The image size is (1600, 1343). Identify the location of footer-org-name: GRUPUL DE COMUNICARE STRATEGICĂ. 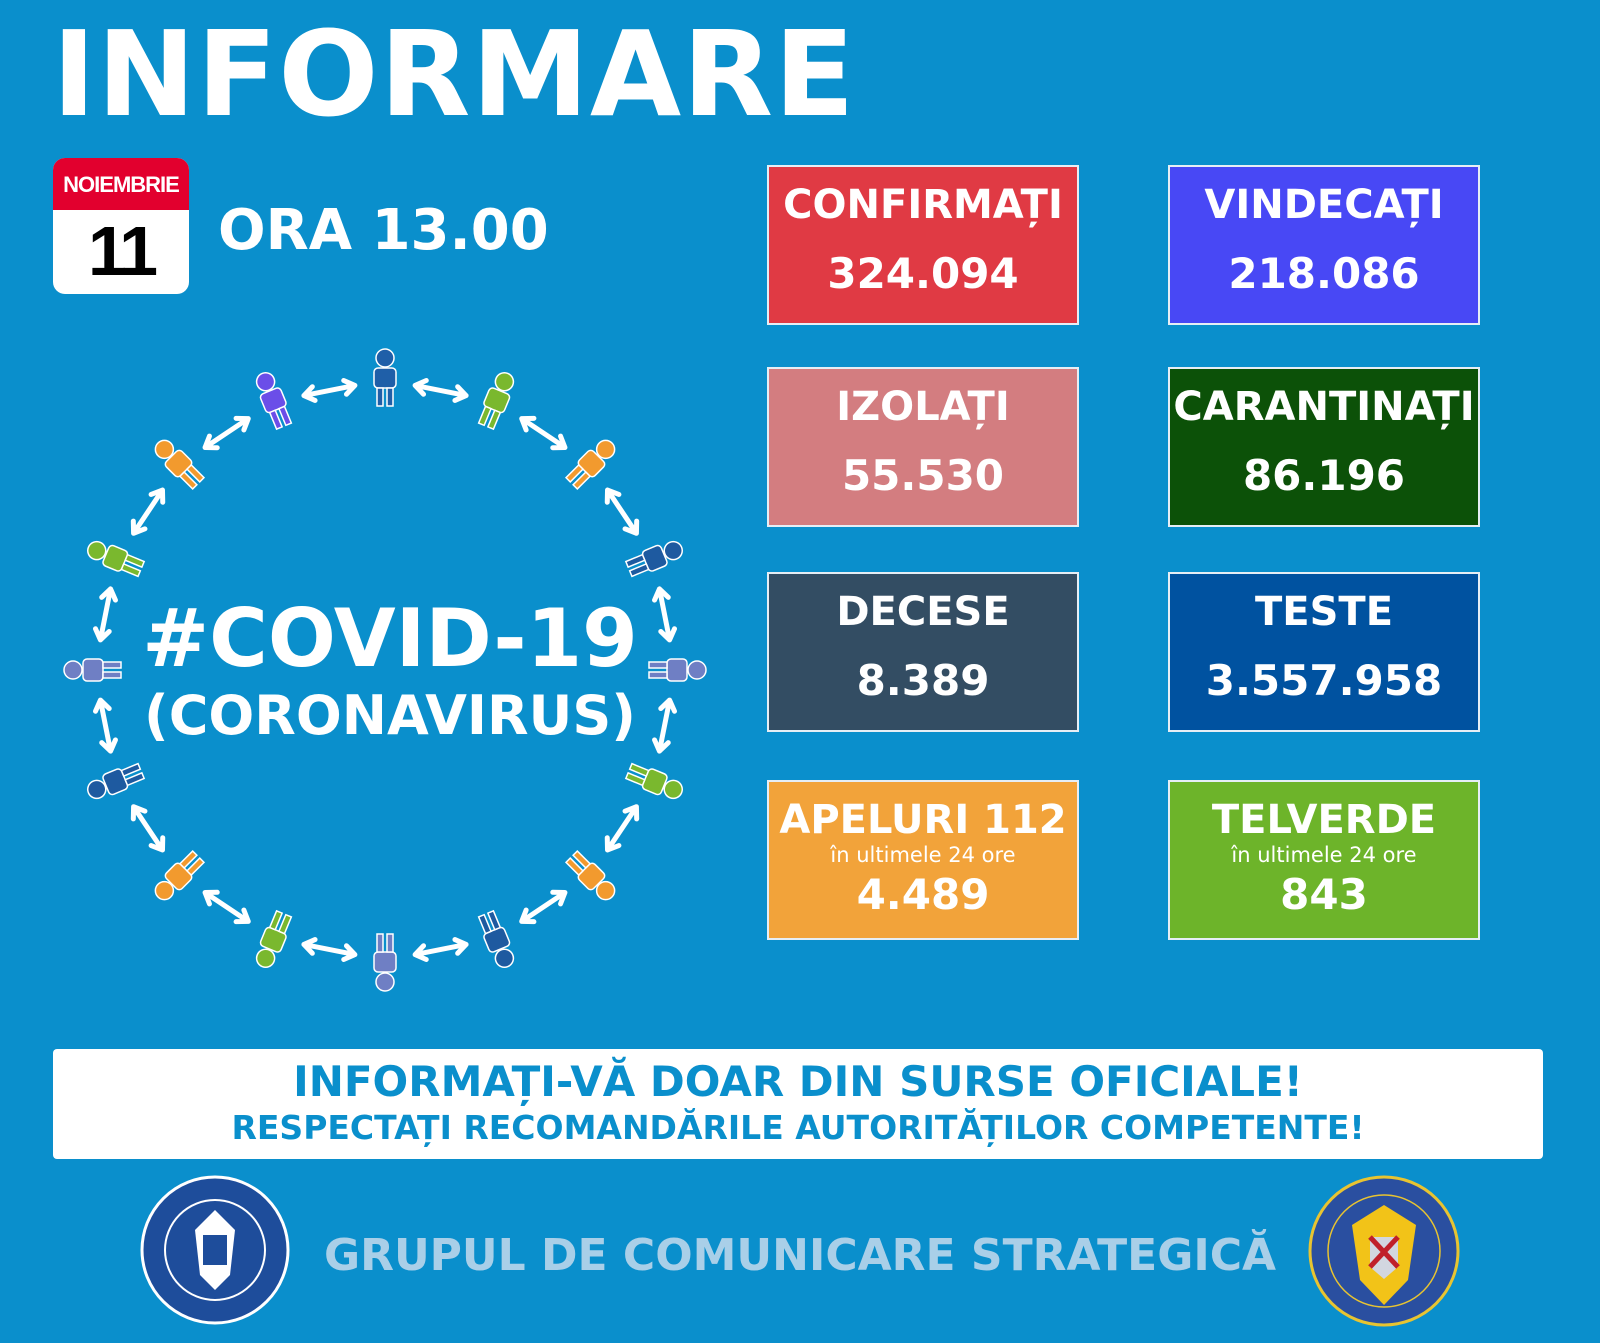
(800, 1255).